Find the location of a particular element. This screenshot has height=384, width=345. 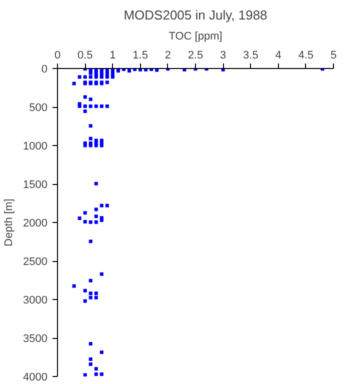

y-tick-label: 3500 is located at coordinates (35, 339).